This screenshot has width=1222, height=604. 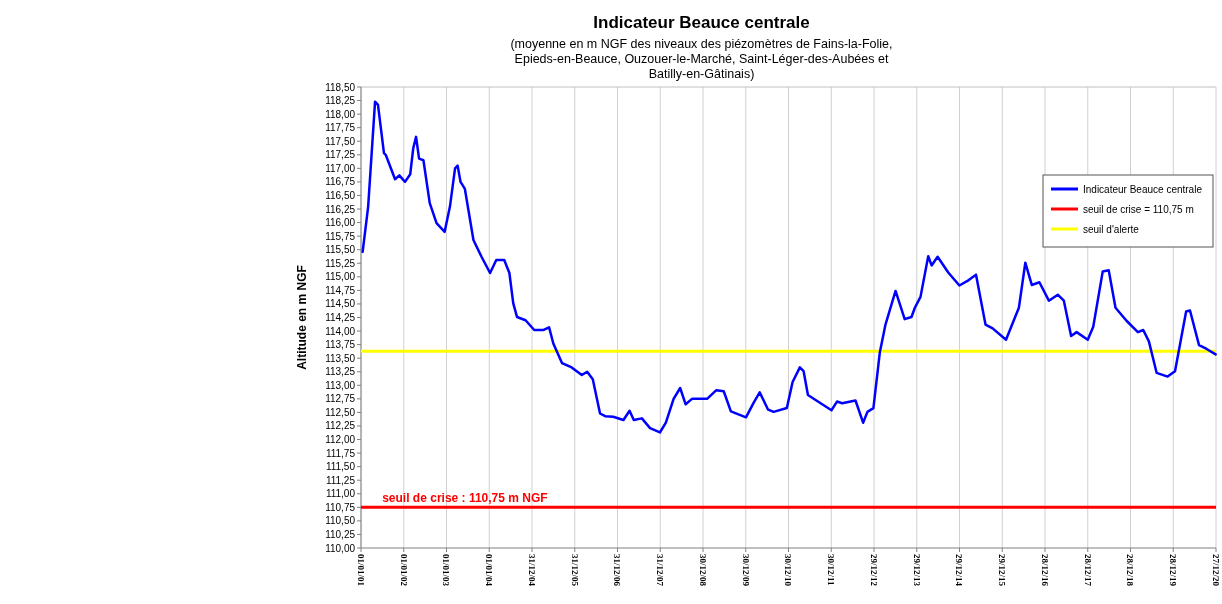 What do you see at coordinates (446, 570) in the screenshot?
I see `x-tick-label: 01/01/03` at bounding box center [446, 570].